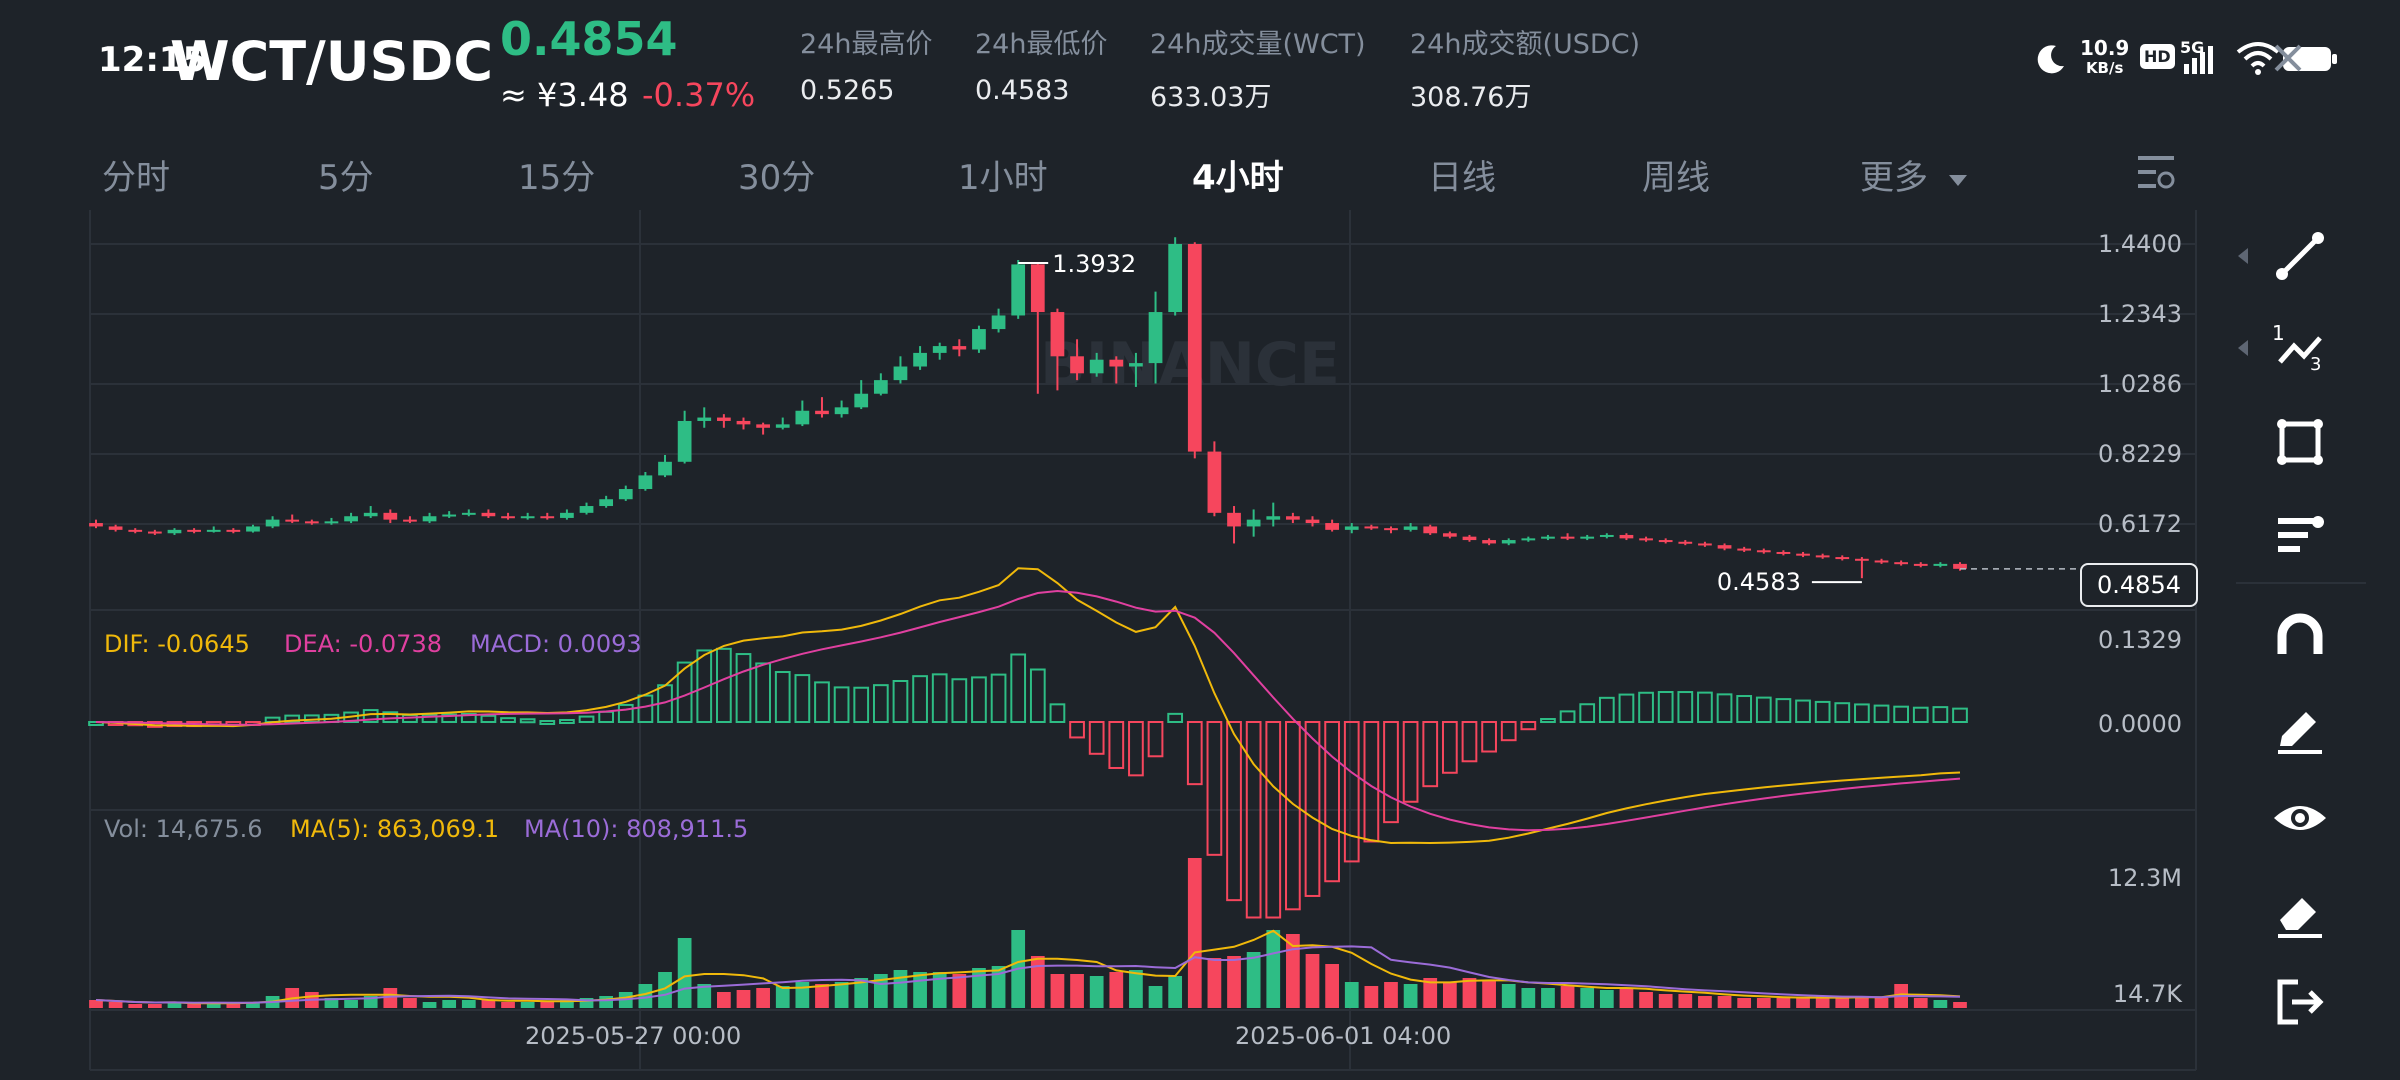 The width and height of the screenshot is (2400, 1080). What do you see at coordinates (2198, 60) in the screenshot?
I see `signal-icon` at bounding box center [2198, 60].